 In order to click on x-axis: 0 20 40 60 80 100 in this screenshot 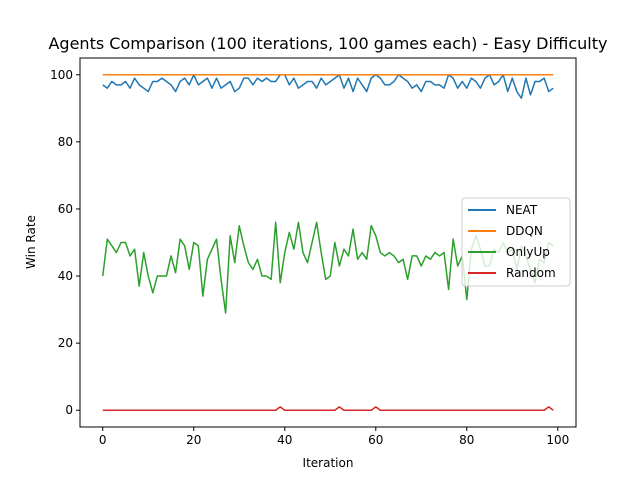, I will do `click(334, 437)`.